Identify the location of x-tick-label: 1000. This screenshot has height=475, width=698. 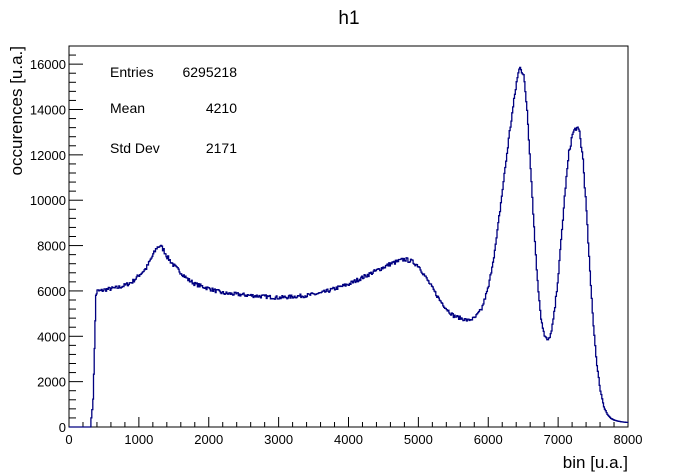
(138, 439).